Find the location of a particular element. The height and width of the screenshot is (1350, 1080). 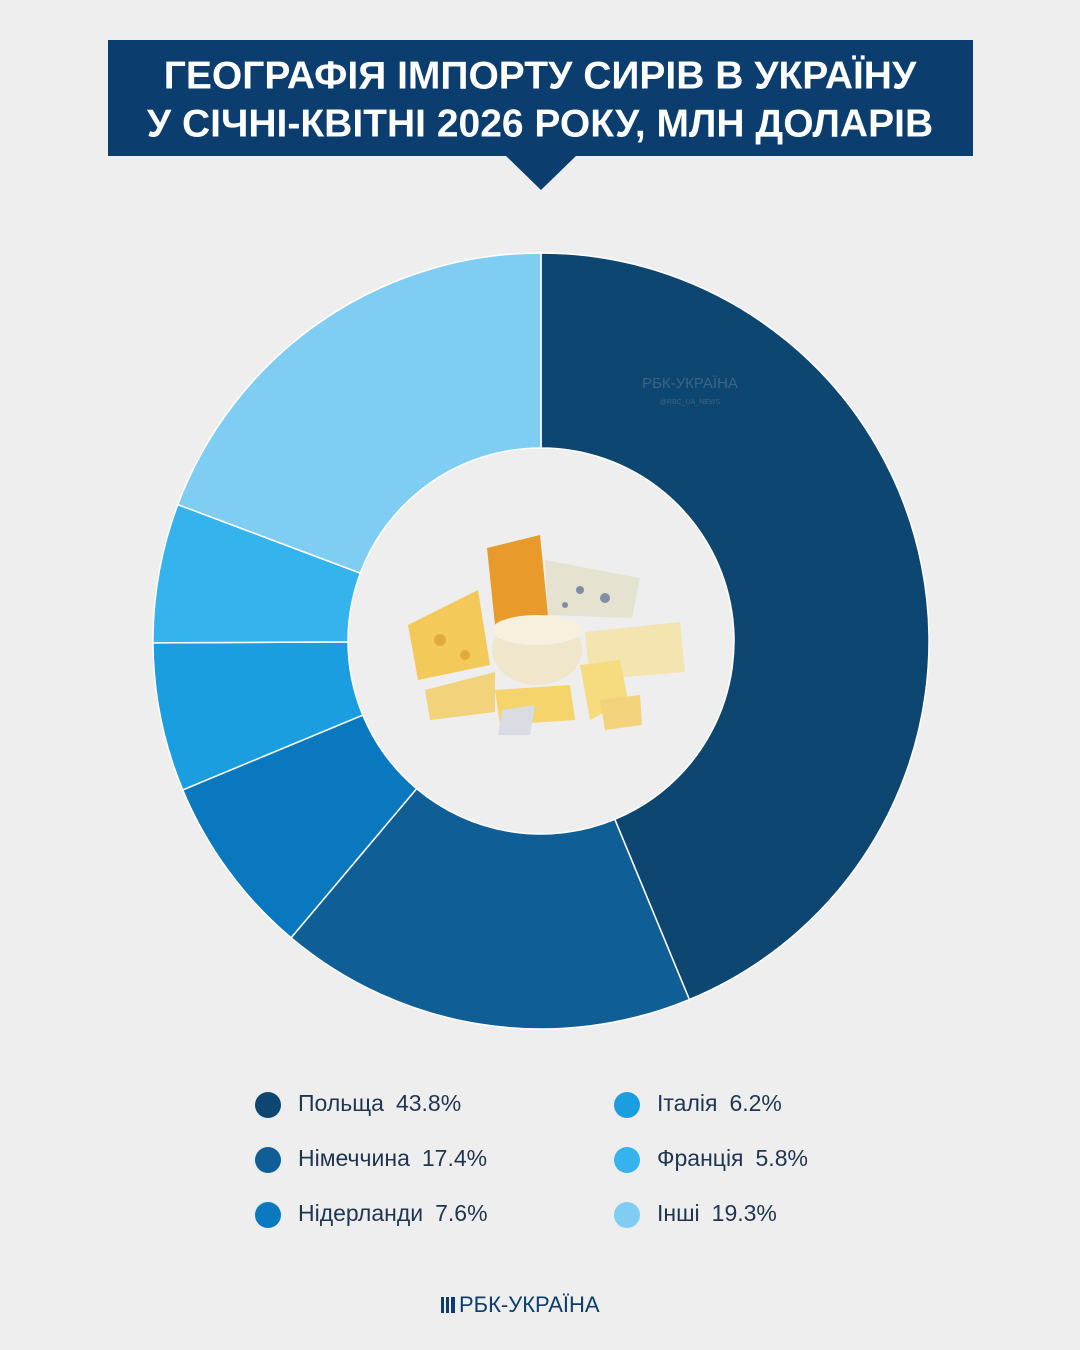

legend-label: Німеччина is located at coordinates (354, 1158).